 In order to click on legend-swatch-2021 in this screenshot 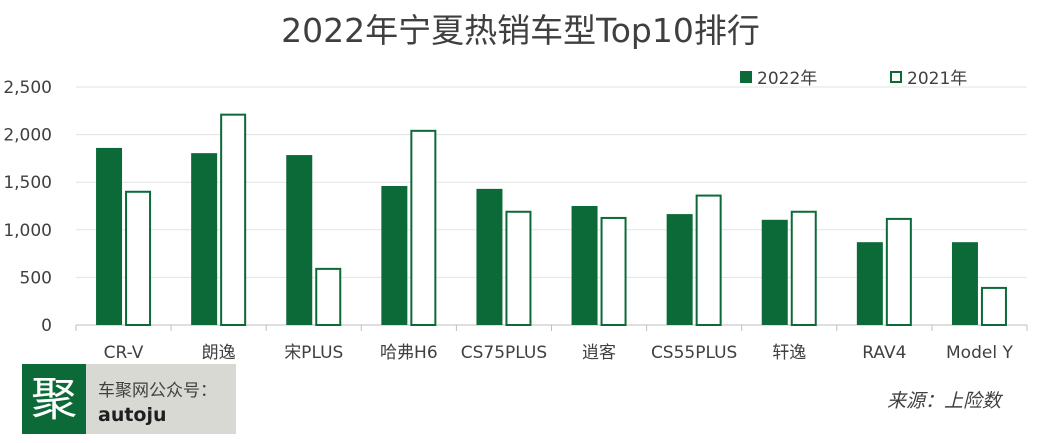, I will do `click(896, 76)`.